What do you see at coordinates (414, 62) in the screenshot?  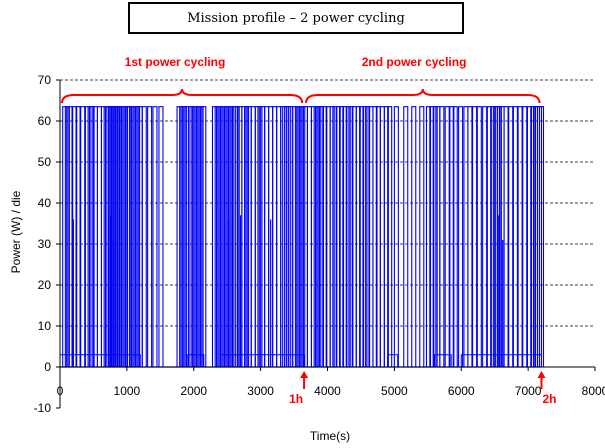 I see `label-2nd-cycle: 2nd power cycling` at bounding box center [414, 62].